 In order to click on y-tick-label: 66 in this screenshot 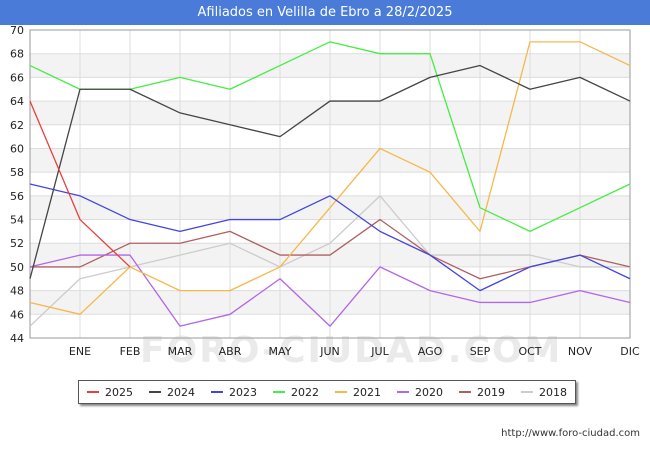, I will do `click(17, 77)`.